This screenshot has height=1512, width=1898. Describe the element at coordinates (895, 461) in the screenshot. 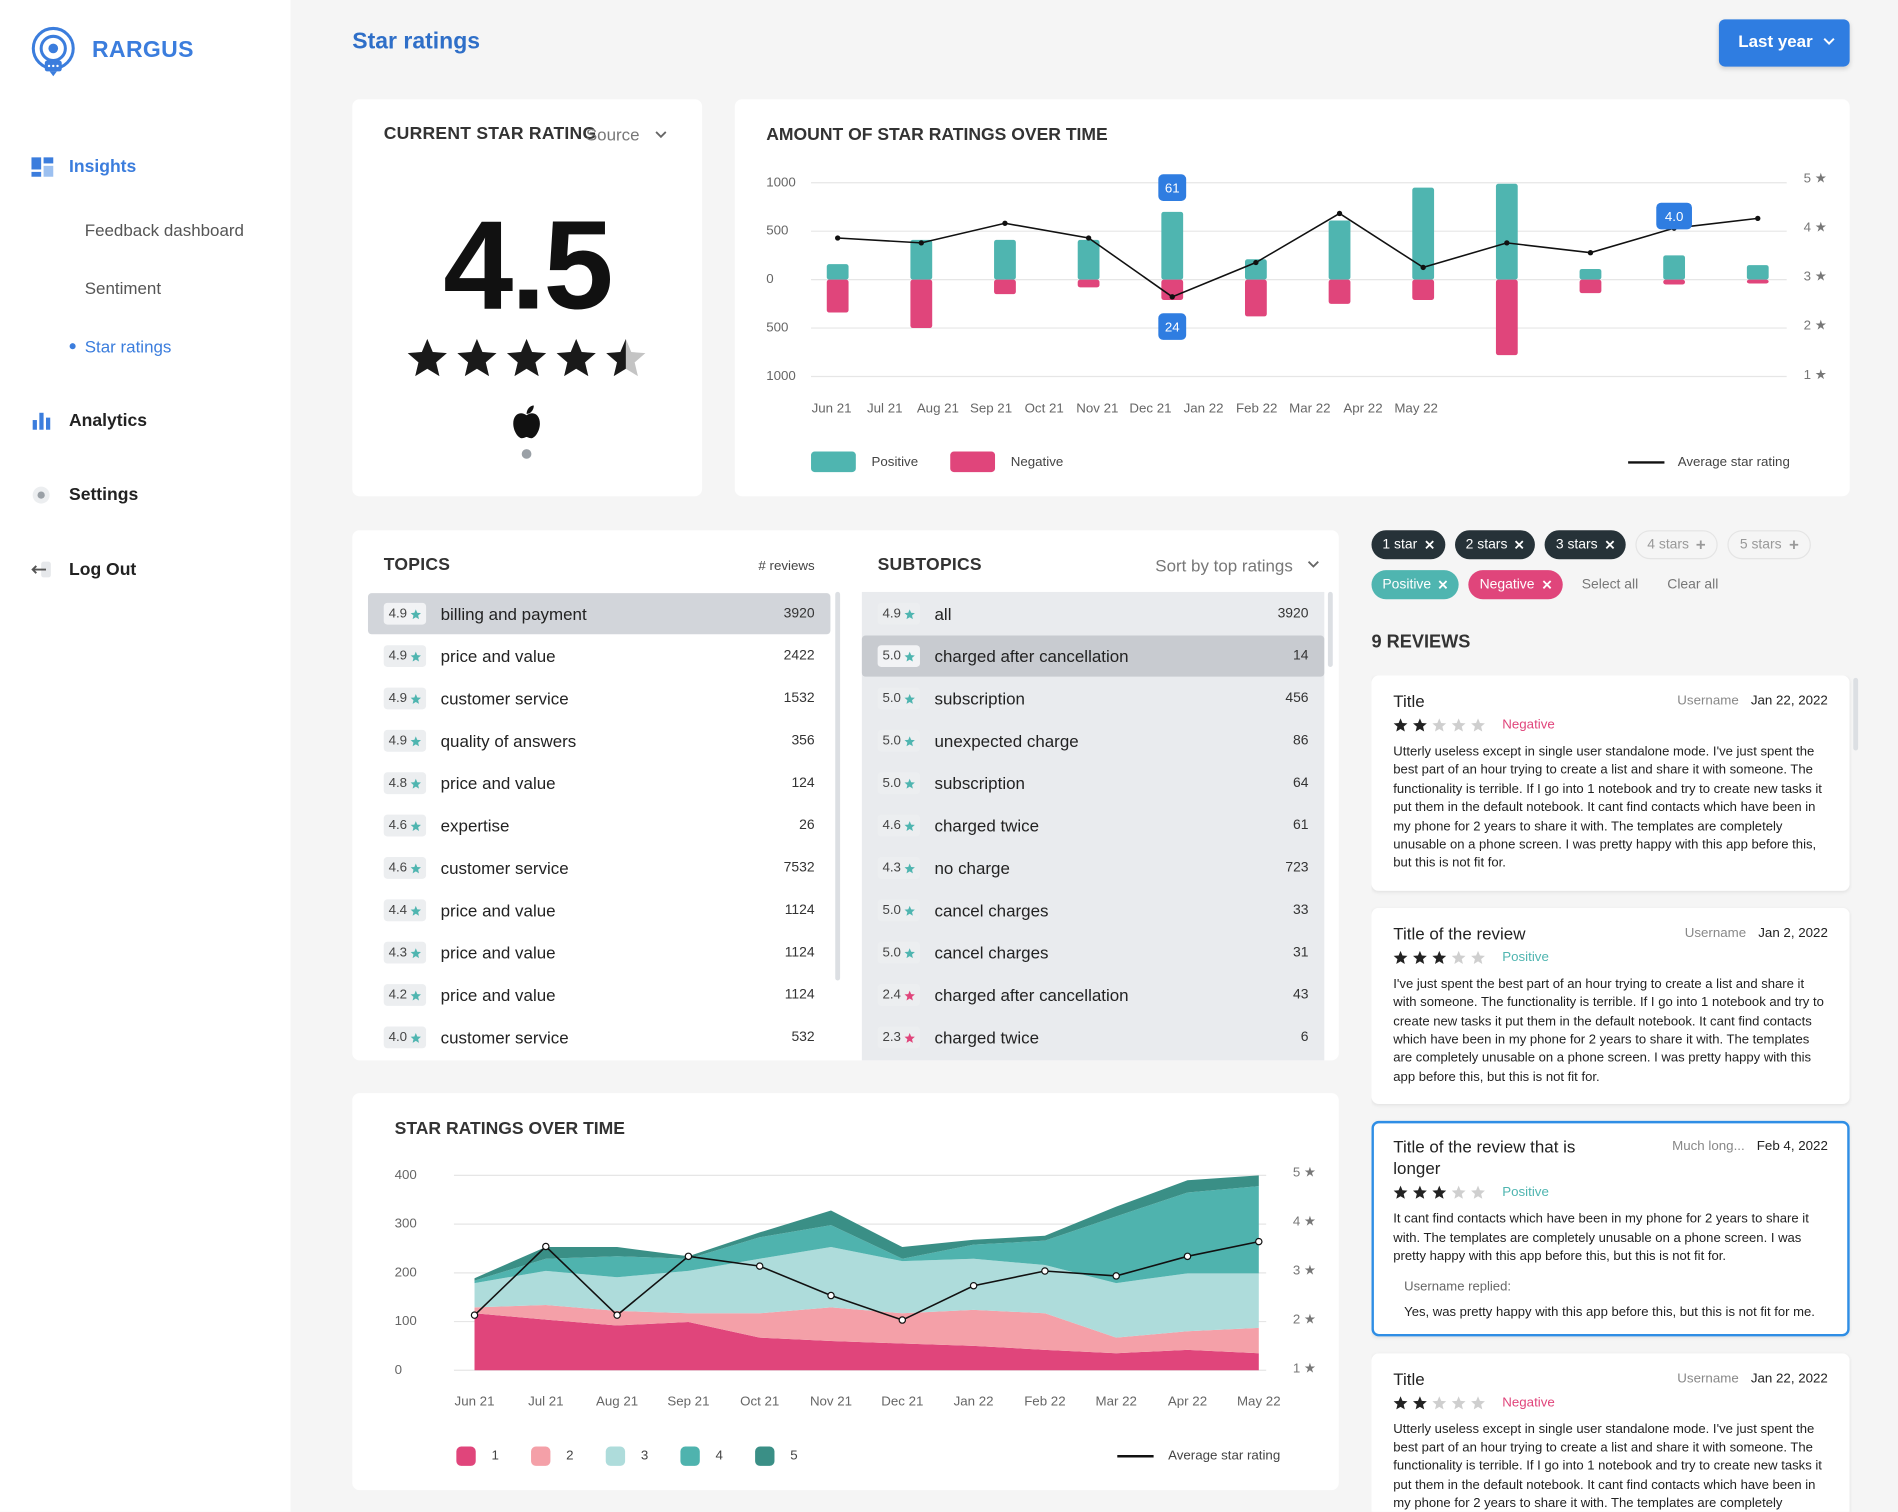

I see `legend-label: Positive` at that location.